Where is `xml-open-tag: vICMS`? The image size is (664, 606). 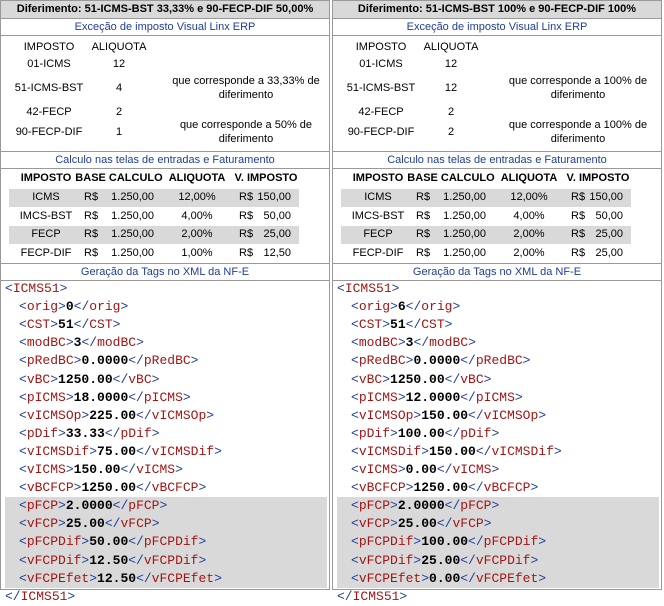 xml-open-tag: vICMS is located at coordinates (378, 469).